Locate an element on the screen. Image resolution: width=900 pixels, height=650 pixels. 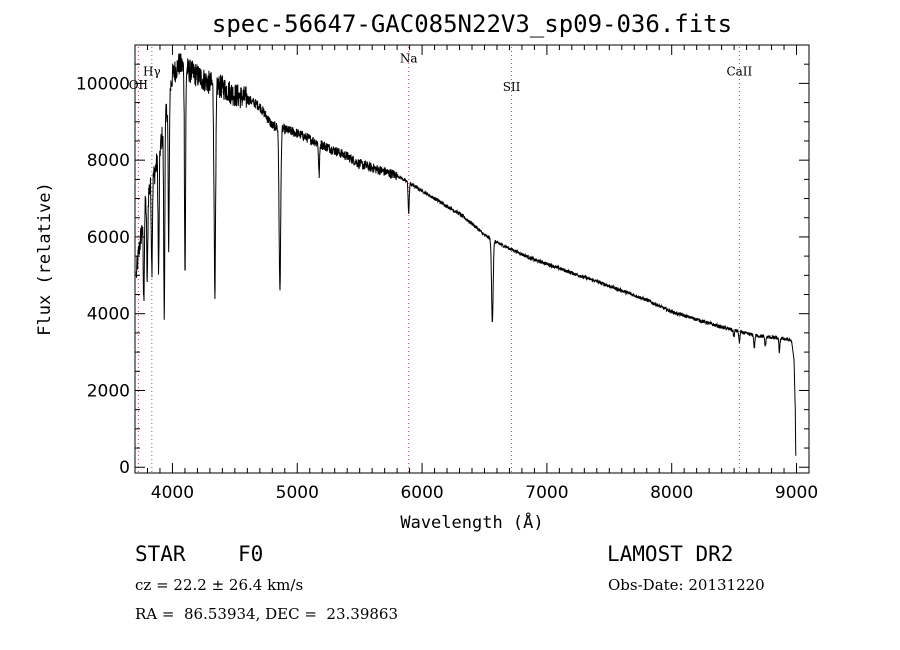
line-marker-label: CaII is located at coordinates (739, 72).